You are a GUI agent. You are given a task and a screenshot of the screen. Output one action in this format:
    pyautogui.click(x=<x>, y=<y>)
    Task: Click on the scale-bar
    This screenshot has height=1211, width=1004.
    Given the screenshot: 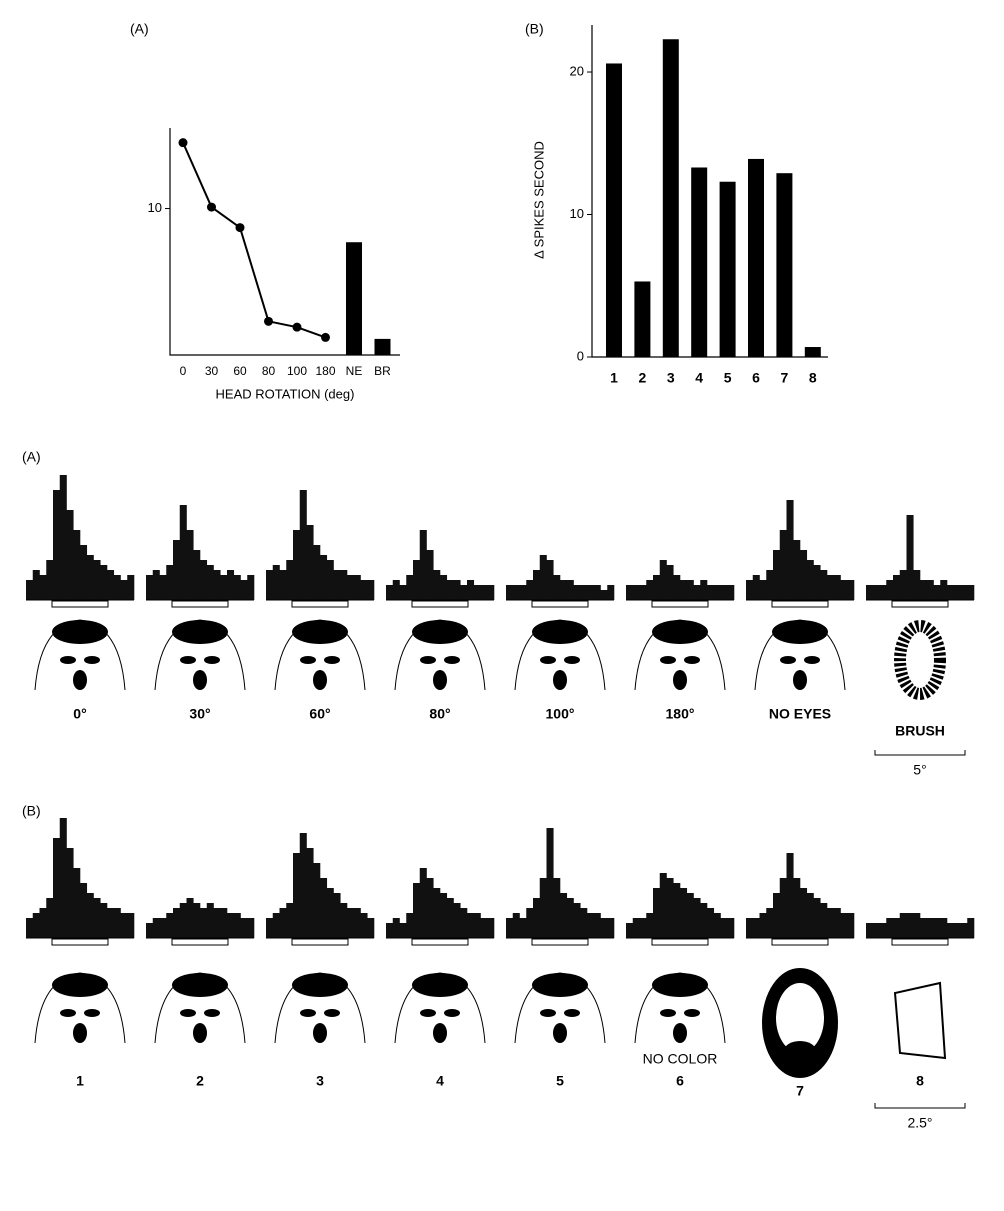 What is the action you would take?
    pyautogui.click(x=920, y=753)
    